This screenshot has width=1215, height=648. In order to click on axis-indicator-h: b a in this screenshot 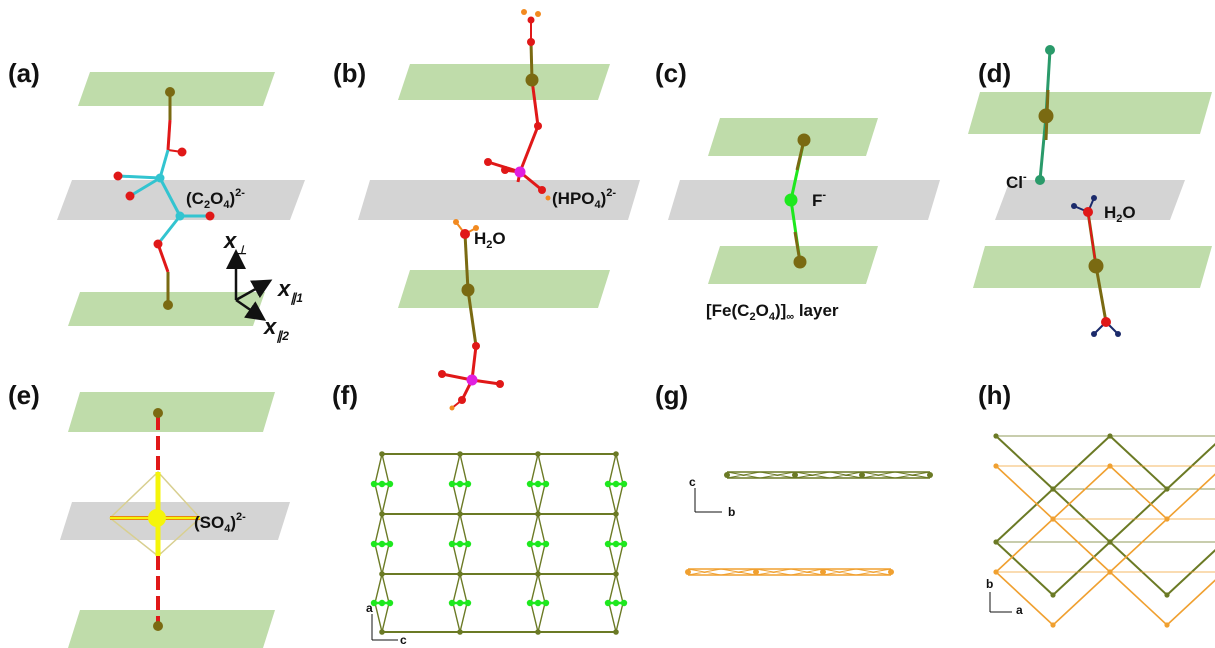, I will do `click(1004, 597)`.